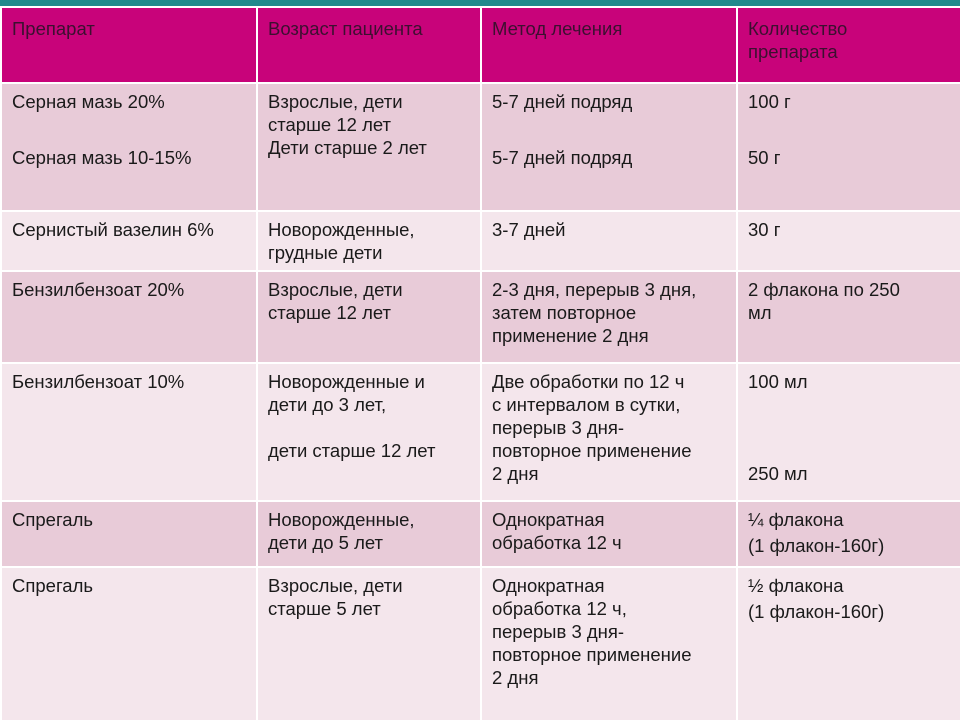 The height and width of the screenshot is (722, 960). Describe the element at coordinates (848, 534) in the screenshot. I see `cell-quantity: ¼ флакона (1 флакон-160г)` at that location.